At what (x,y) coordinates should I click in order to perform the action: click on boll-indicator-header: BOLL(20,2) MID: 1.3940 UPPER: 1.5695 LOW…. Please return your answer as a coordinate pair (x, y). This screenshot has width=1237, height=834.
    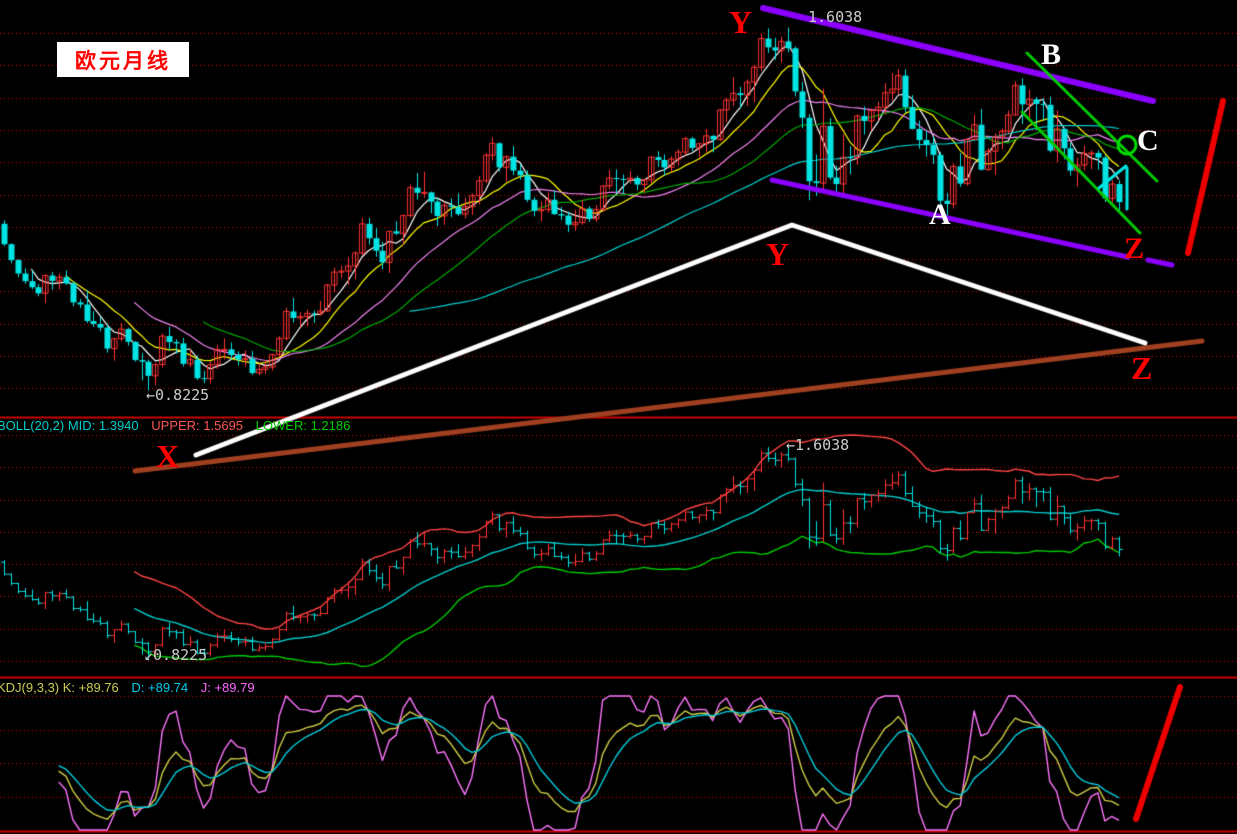
    Looking at the image, I should click on (179, 425).